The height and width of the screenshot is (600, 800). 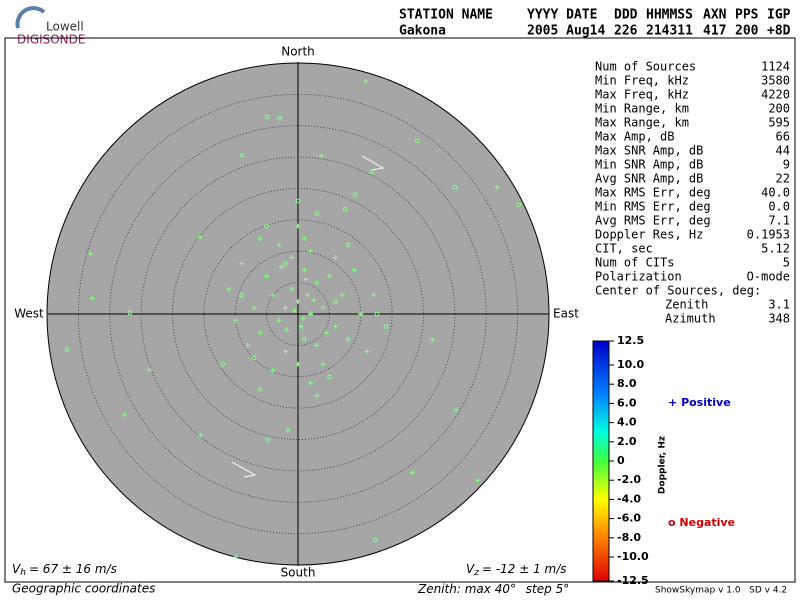 What do you see at coordinates (786, 263) in the screenshot?
I see `stat-value: 5` at bounding box center [786, 263].